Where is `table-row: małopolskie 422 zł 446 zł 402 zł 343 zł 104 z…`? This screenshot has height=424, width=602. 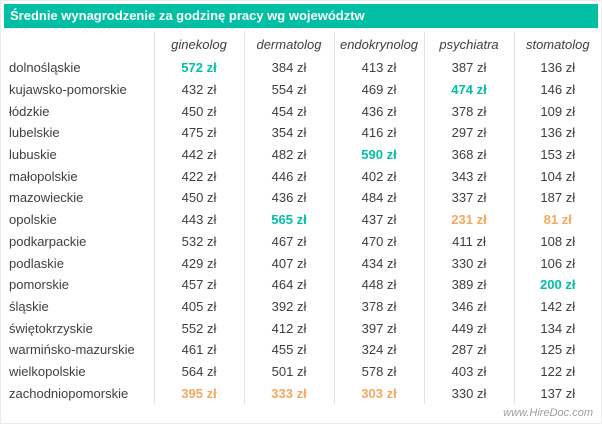
table-row: małopolskie 422 zł 446 zł 402 zł 343 zł 104 z… is located at coordinates (301, 176).